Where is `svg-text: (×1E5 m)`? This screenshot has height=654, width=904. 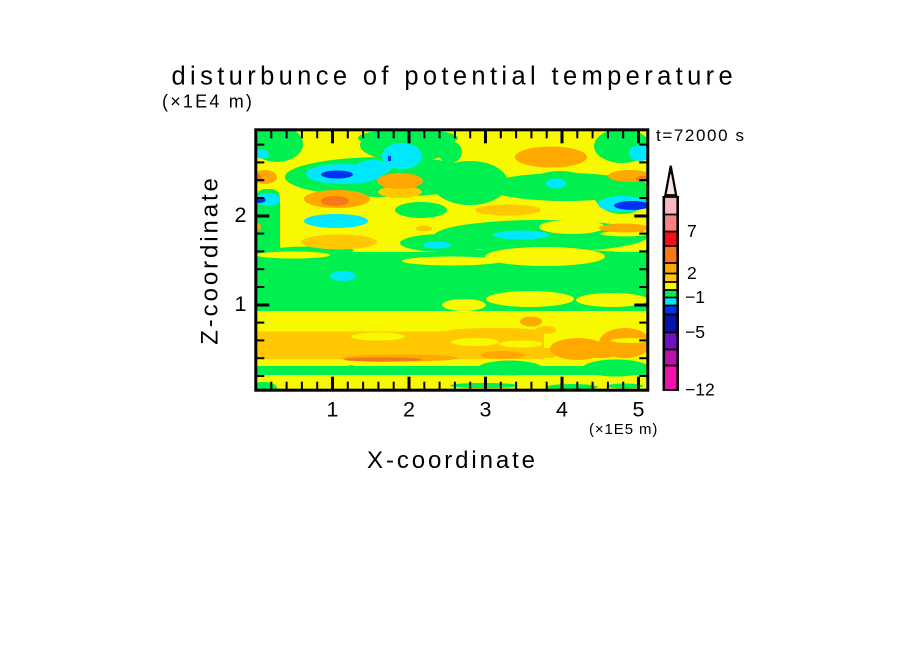 svg-text: (×1E5 m) is located at coordinates (623, 429).